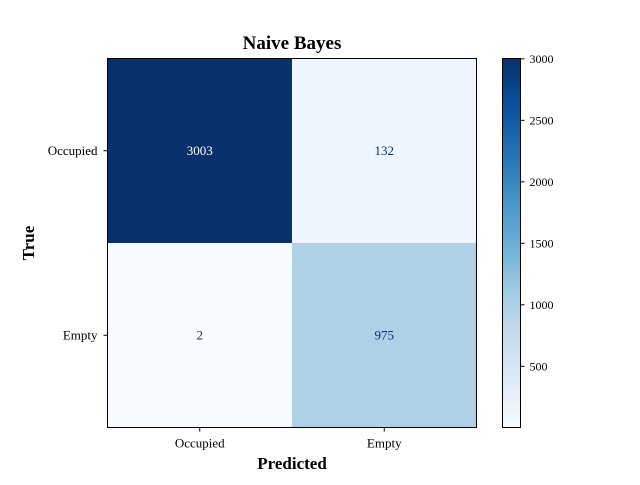 The height and width of the screenshot is (485, 640). Describe the element at coordinates (537, 212) in the screenshot. I see `colorbar-ticks: 500 1000 1500 2000 2500 3000` at that location.